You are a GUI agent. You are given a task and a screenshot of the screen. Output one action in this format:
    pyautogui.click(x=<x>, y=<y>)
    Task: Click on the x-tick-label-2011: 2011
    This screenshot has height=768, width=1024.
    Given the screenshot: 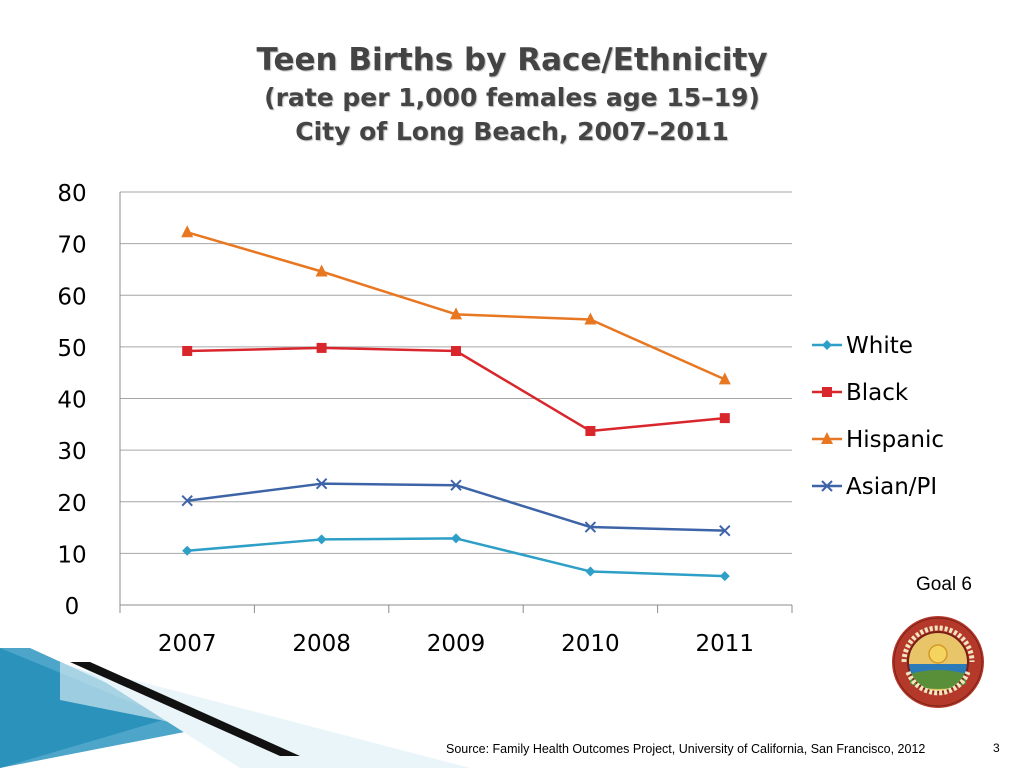 What is the action you would take?
    pyautogui.click(x=725, y=644)
    